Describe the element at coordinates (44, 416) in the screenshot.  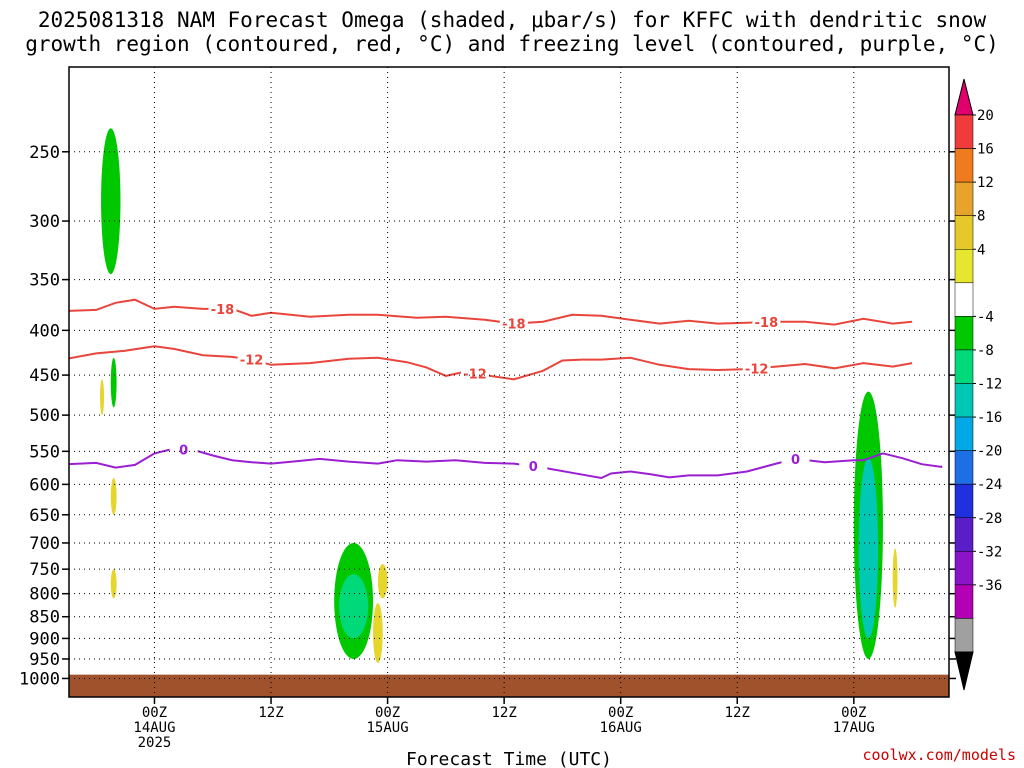
I see `y-tick-label: 500` at that location.